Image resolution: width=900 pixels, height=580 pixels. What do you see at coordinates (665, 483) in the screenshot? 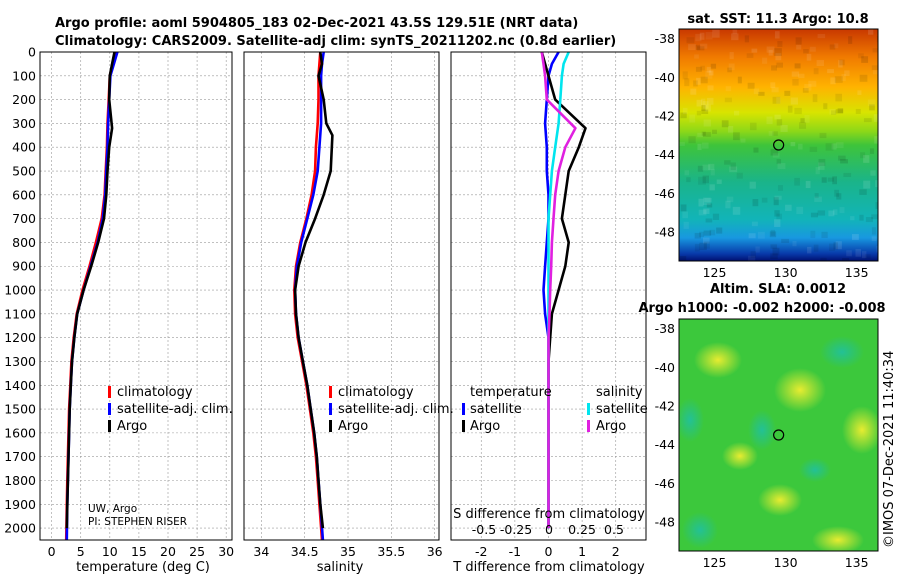
I see `sla-lat-tick: -46` at bounding box center [665, 483].